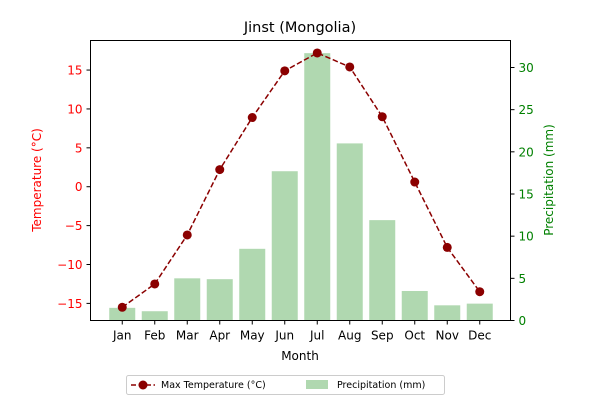 Image resolution: width=600 pixels, height=404 pixels. I want to click on legend-bar-label: Precipitation (mm), so click(381, 385).